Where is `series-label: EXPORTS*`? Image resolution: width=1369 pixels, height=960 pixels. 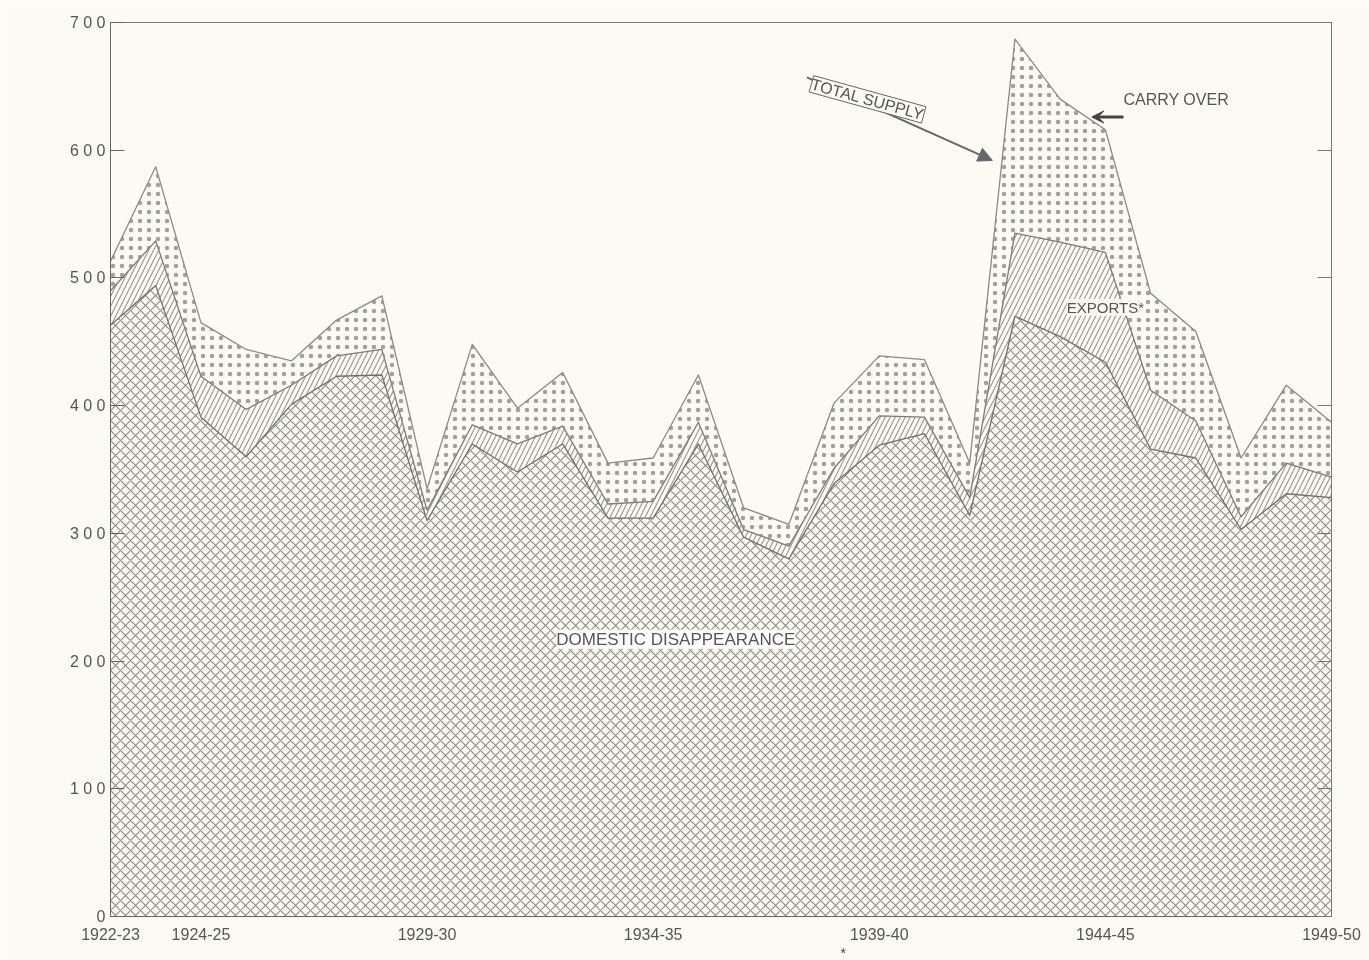
series-label: EXPORTS* is located at coordinates (1105, 307).